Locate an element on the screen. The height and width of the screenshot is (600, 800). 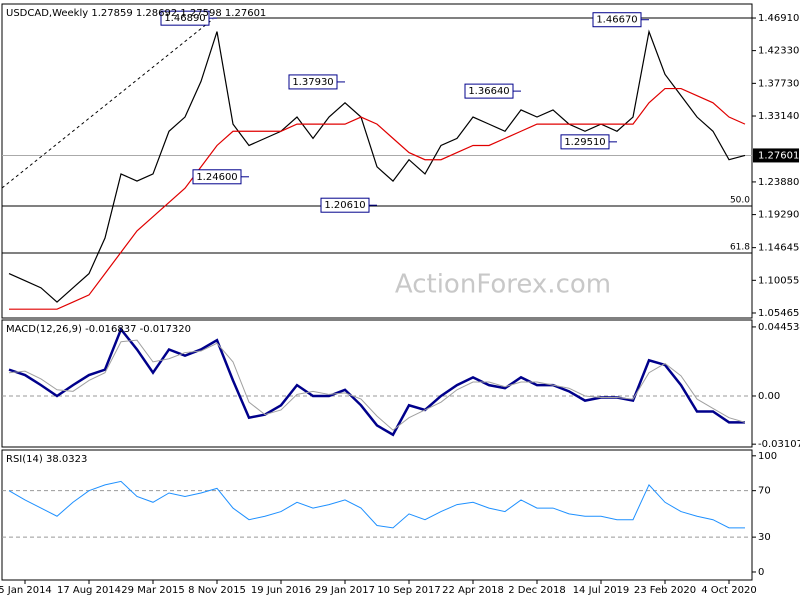
y-tick-label: 0 is located at coordinates (761, 572).